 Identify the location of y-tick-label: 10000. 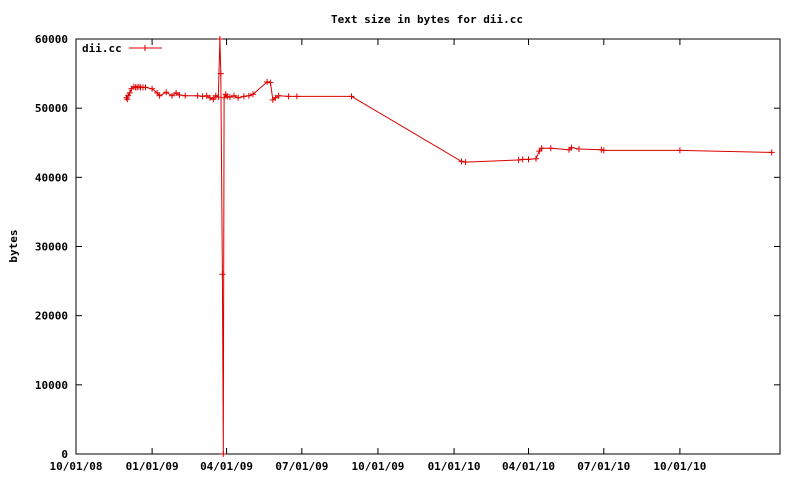
(51, 385).